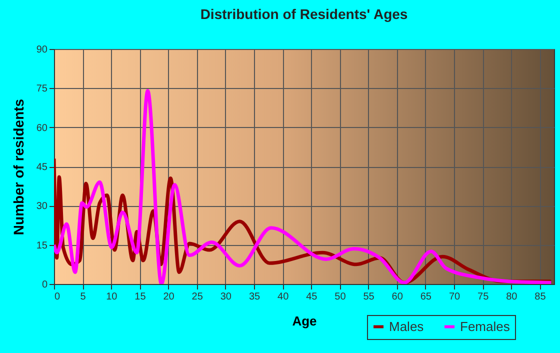 The height and width of the screenshot is (353, 560). Describe the element at coordinates (45, 285) in the screenshot. I see `y-tick-label: 0` at that location.